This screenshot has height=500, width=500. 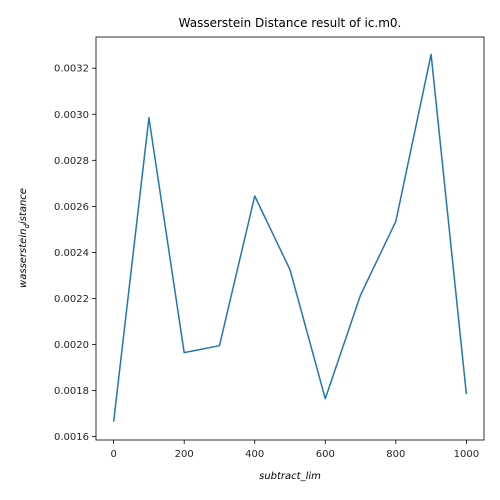 I want to click on y-axis-label-rest: istance, so click(x=23, y=206).